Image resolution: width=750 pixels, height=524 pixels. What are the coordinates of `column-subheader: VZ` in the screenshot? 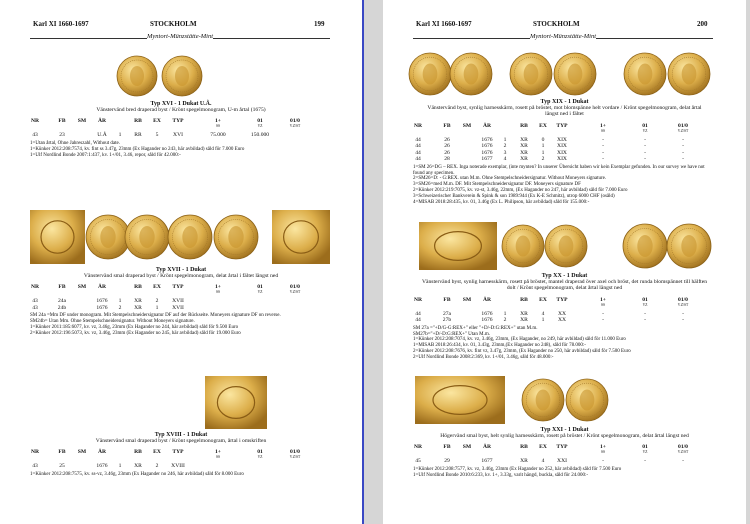 It's located at (260, 457).